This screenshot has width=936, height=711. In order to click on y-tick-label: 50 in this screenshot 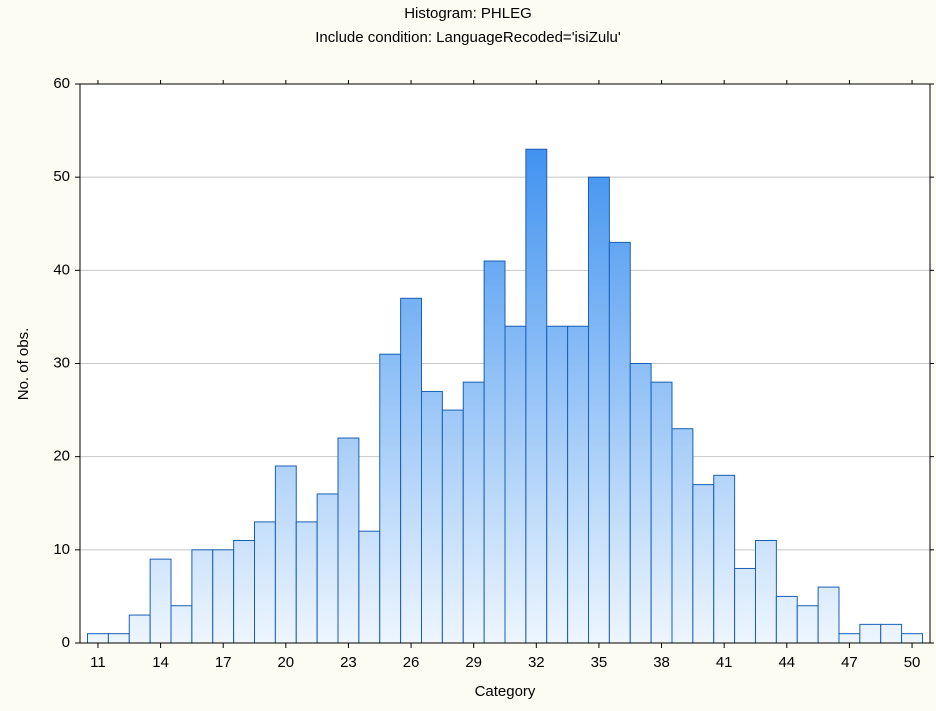, I will do `click(61, 176)`.